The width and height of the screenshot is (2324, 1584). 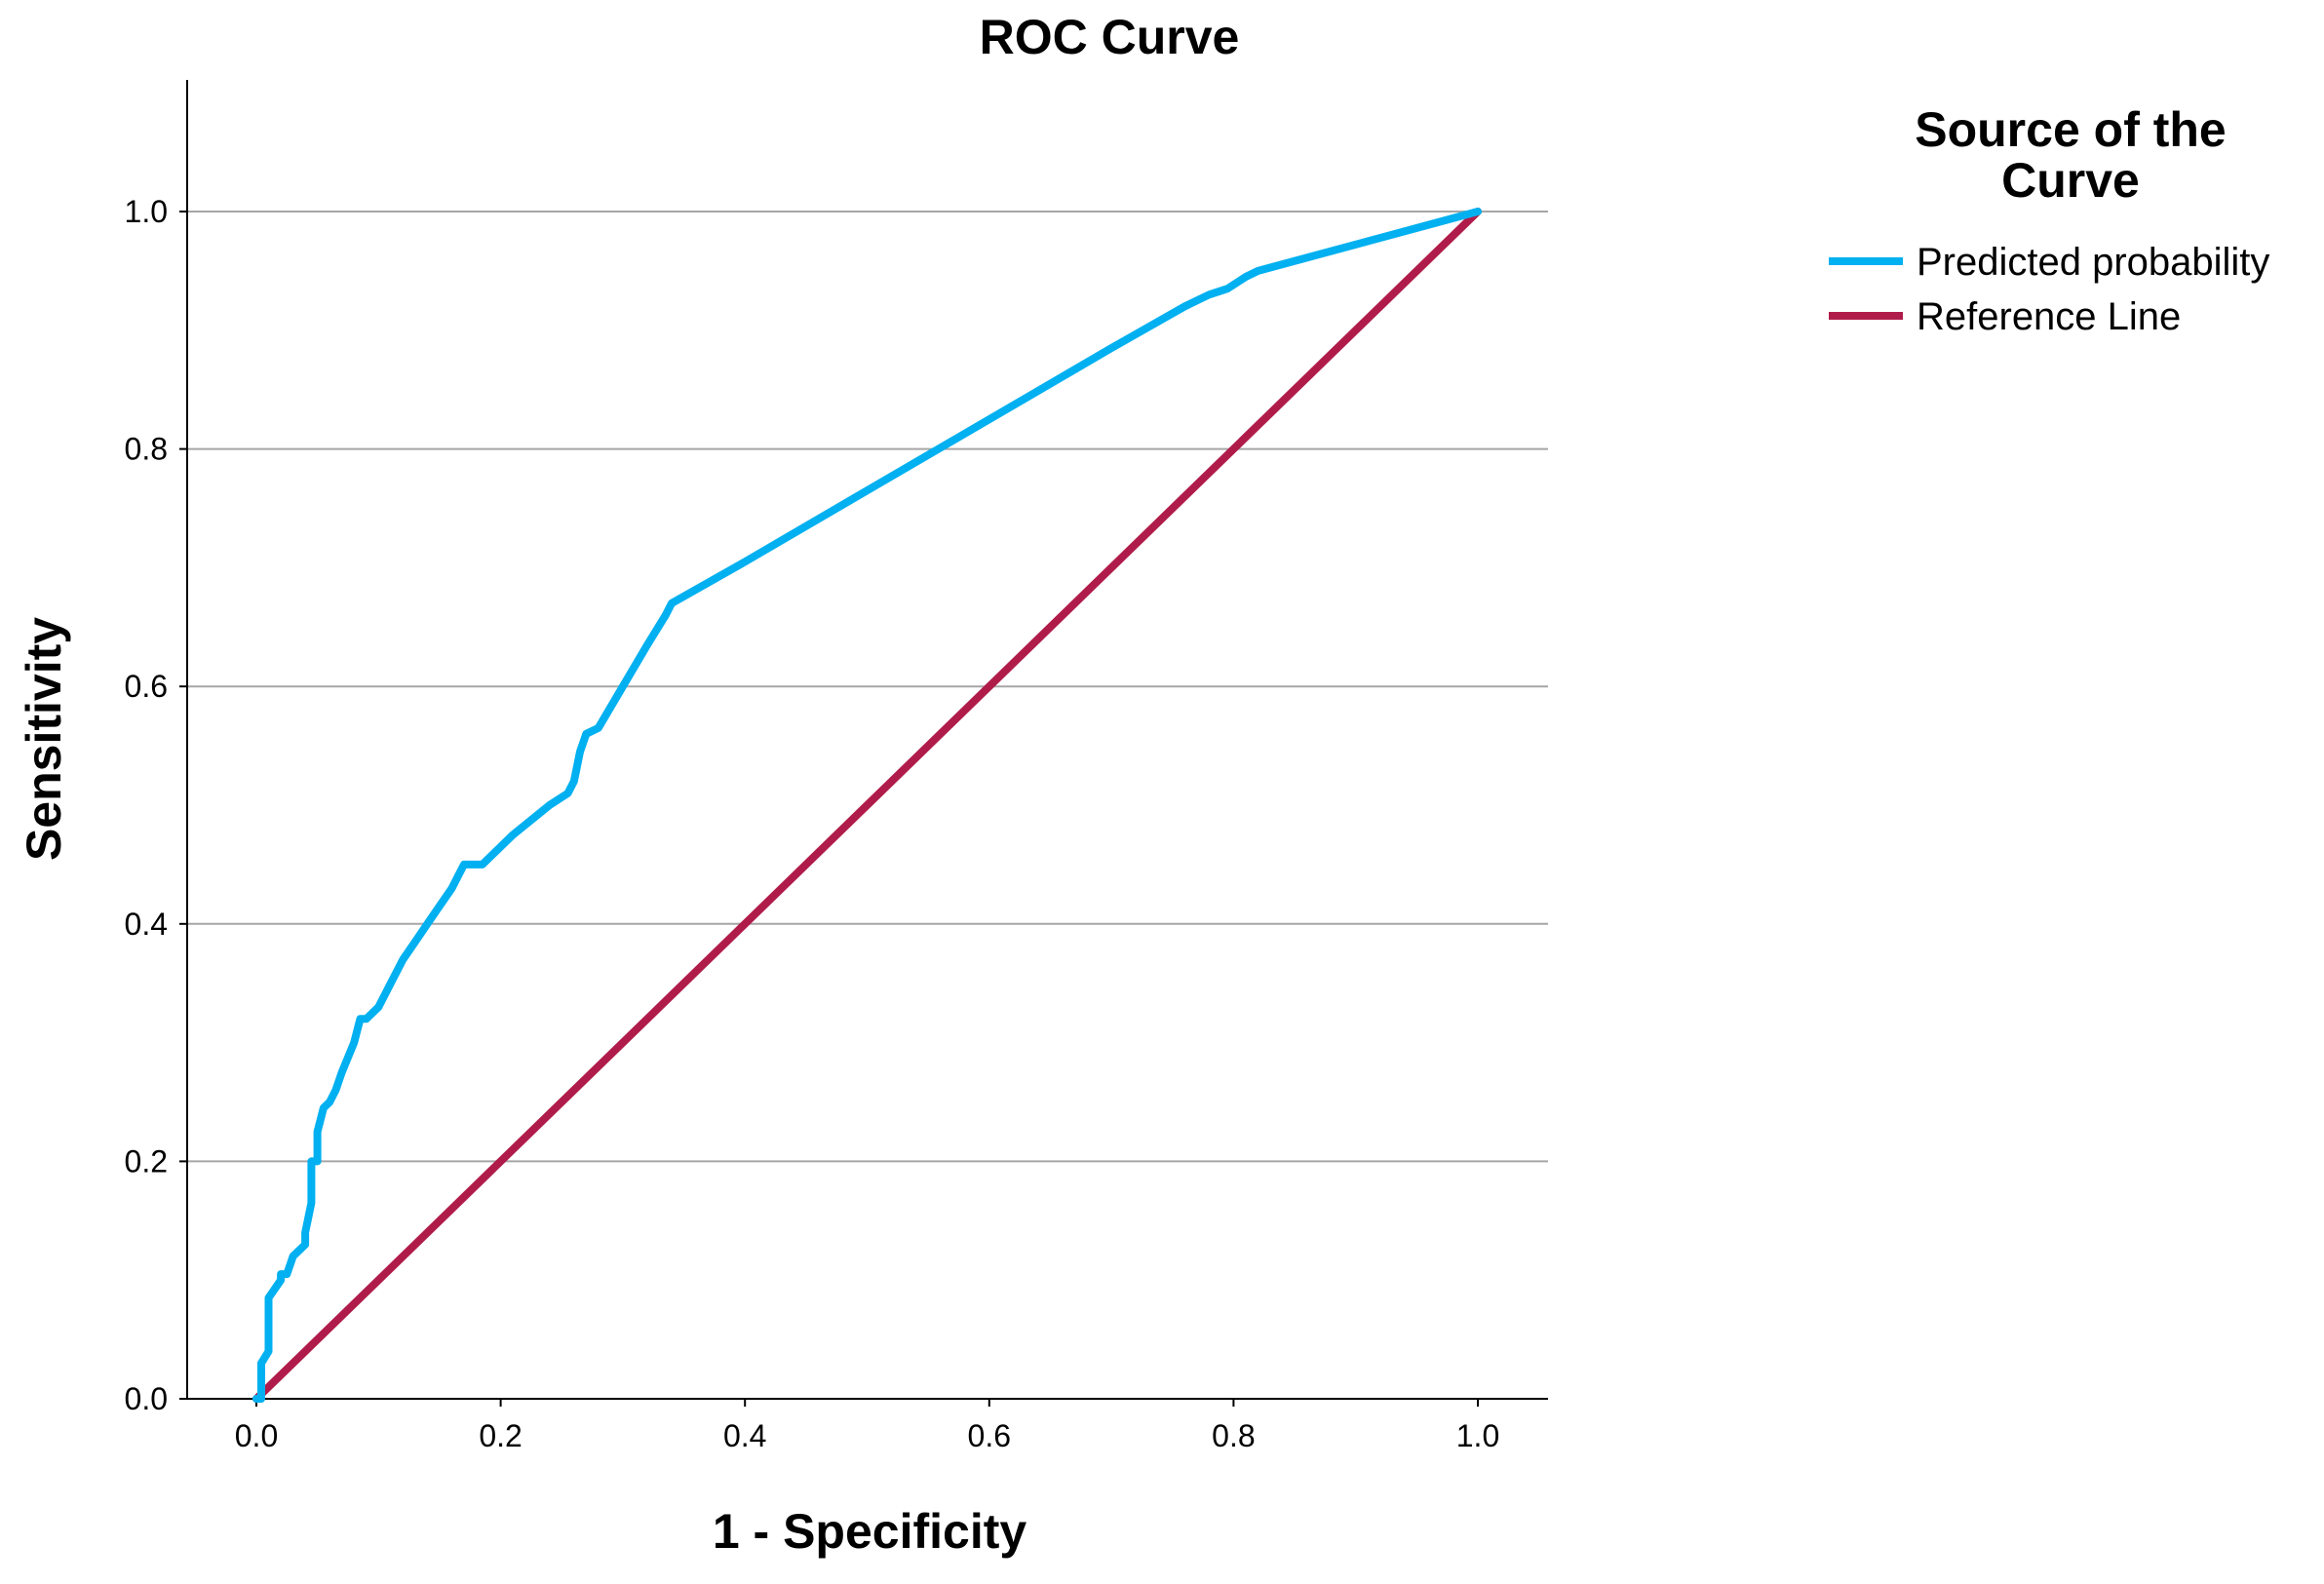 I want to click on legend-label-predicted-probability: Predicted probability, so click(x=2093, y=263).